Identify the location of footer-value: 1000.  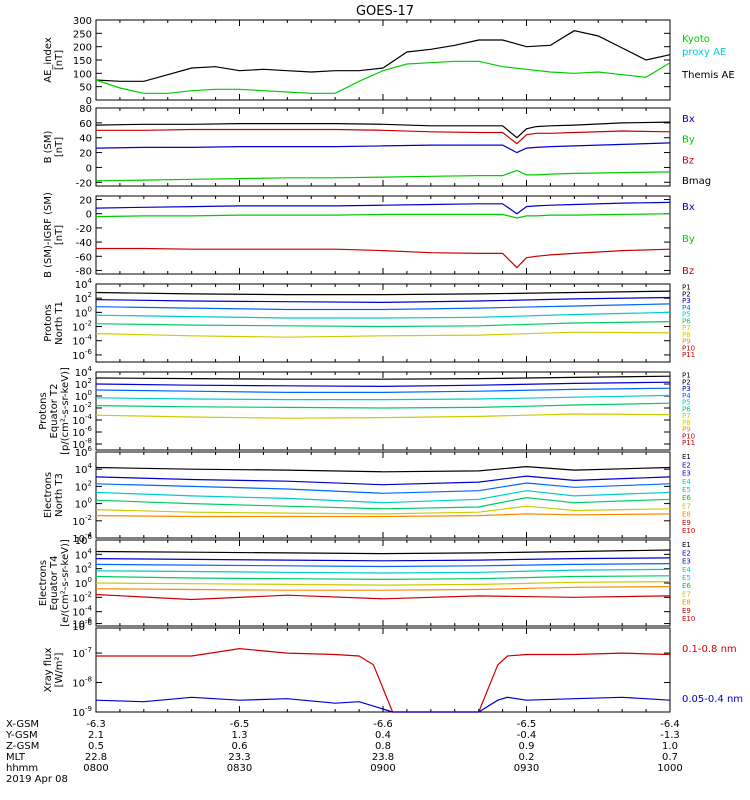
(669, 768).